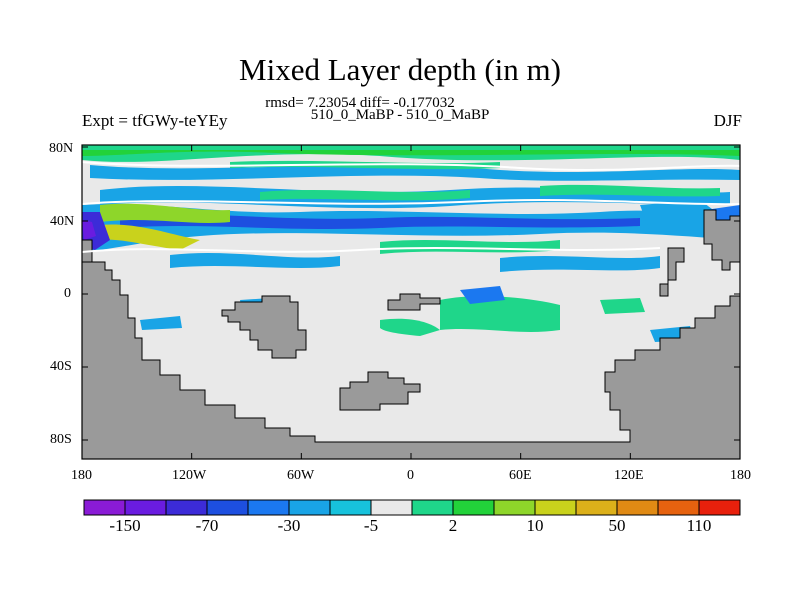  What do you see at coordinates (410, 327) in the screenshot?
I see `equatorial-green2` at bounding box center [410, 327].